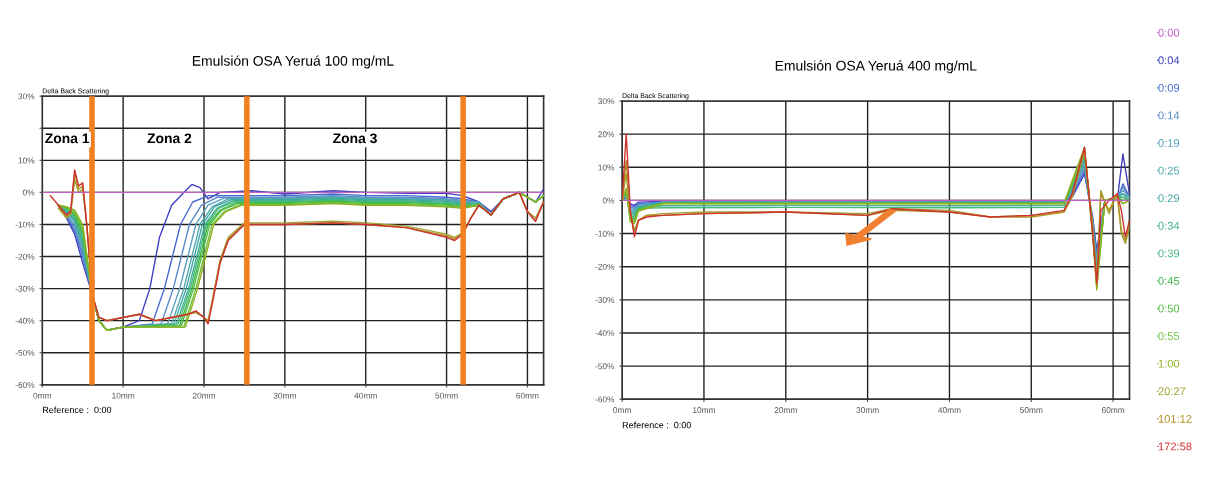 The image size is (1208, 481). I want to click on legend-label: 0:50, so click(1169, 308).